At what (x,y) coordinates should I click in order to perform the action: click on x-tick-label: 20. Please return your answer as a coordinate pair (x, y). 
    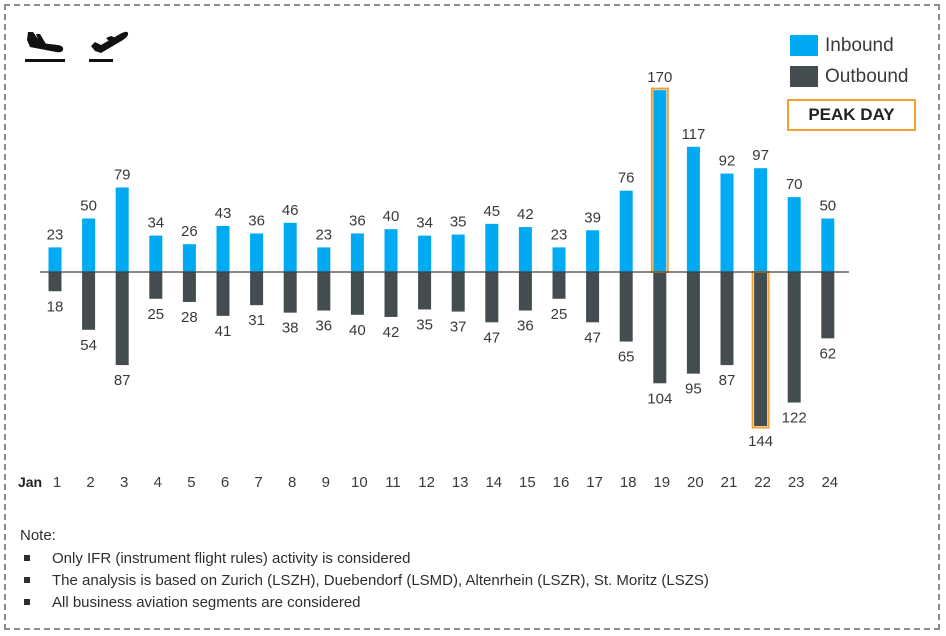
    Looking at the image, I should click on (695, 482).